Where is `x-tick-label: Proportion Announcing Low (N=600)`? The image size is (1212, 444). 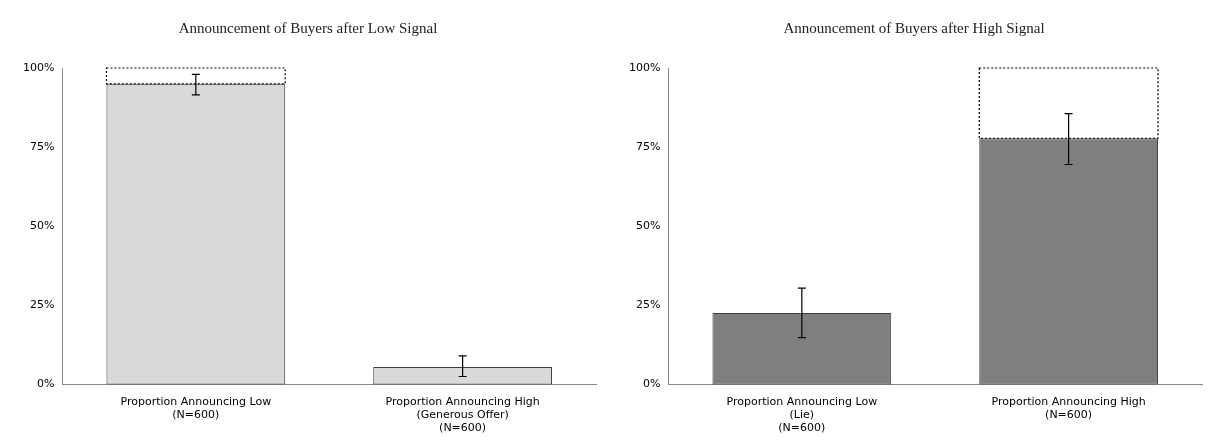 x-tick-label: Proportion Announcing Low (N=600) is located at coordinates (196, 408).